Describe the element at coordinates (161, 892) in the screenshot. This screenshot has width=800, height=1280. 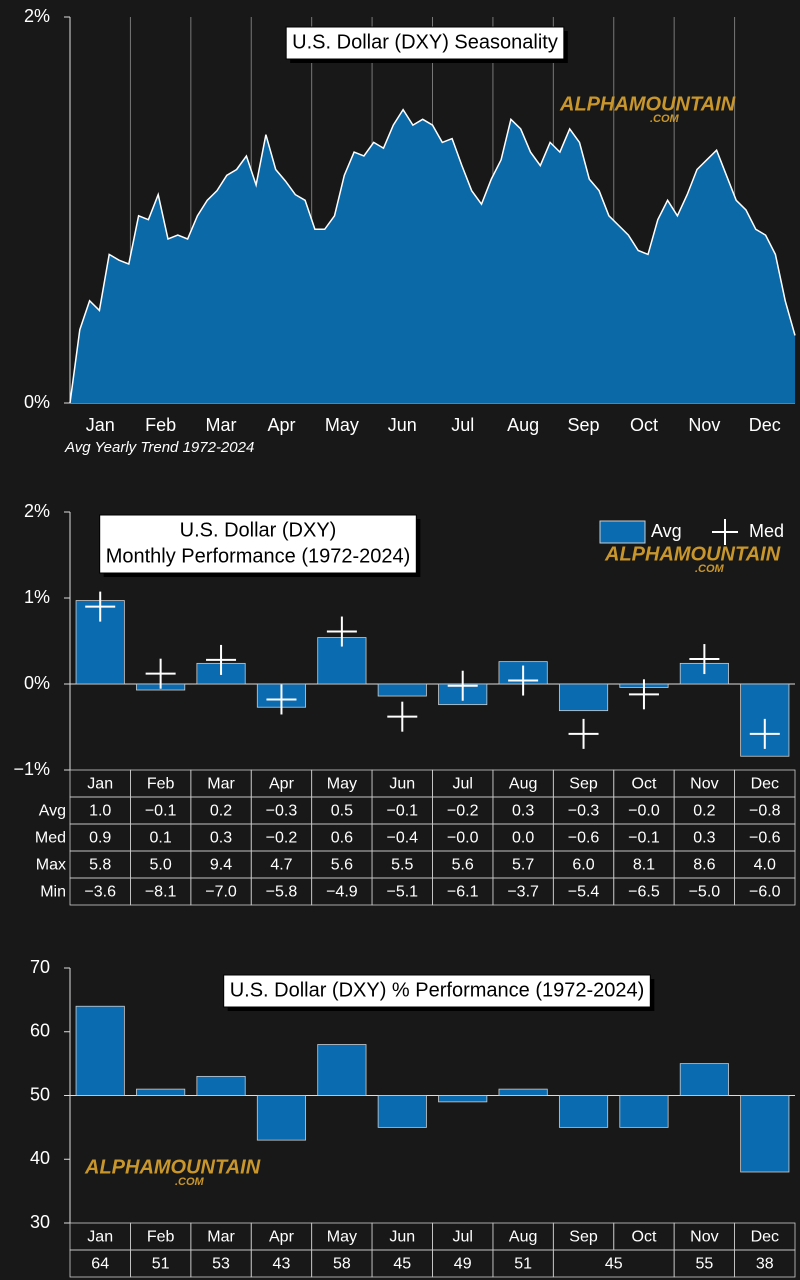
I see `table-cell: −8.1` at that location.